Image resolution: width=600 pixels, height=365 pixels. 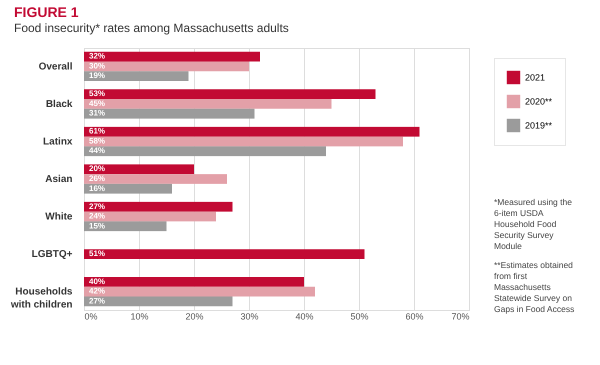 What do you see at coordinates (533, 224) in the screenshot?
I see `text: *Measured using the 6-item USDA Household Food Security Survey Module` at bounding box center [533, 224].